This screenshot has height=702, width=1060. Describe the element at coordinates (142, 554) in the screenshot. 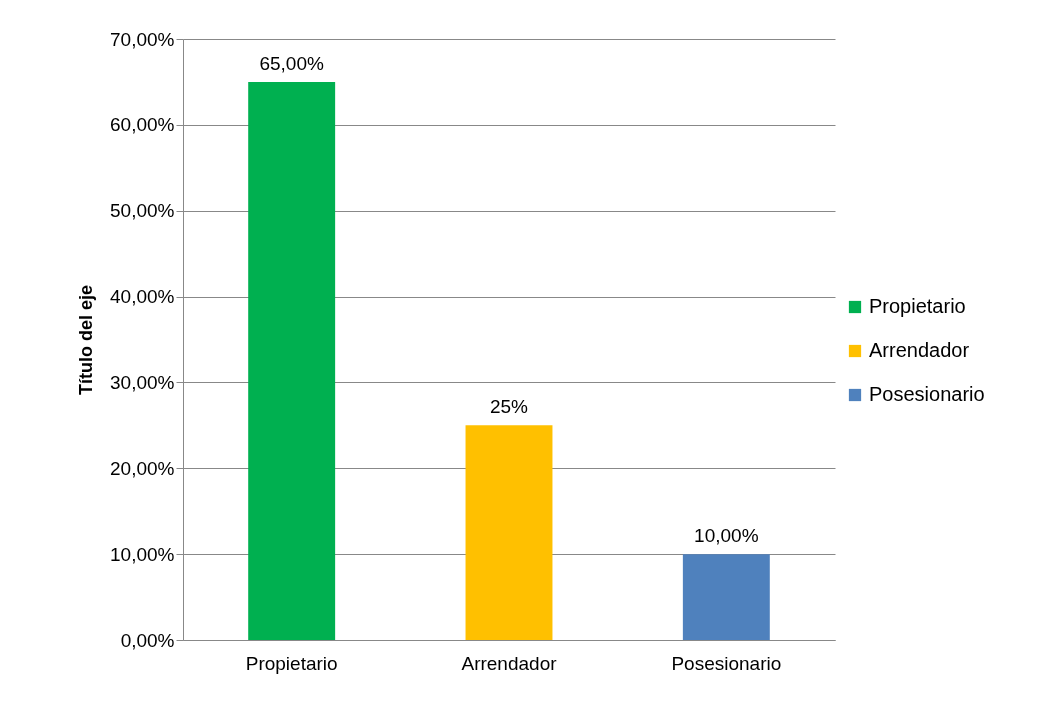

I see `y-tick-label: 10,00%` at that location.